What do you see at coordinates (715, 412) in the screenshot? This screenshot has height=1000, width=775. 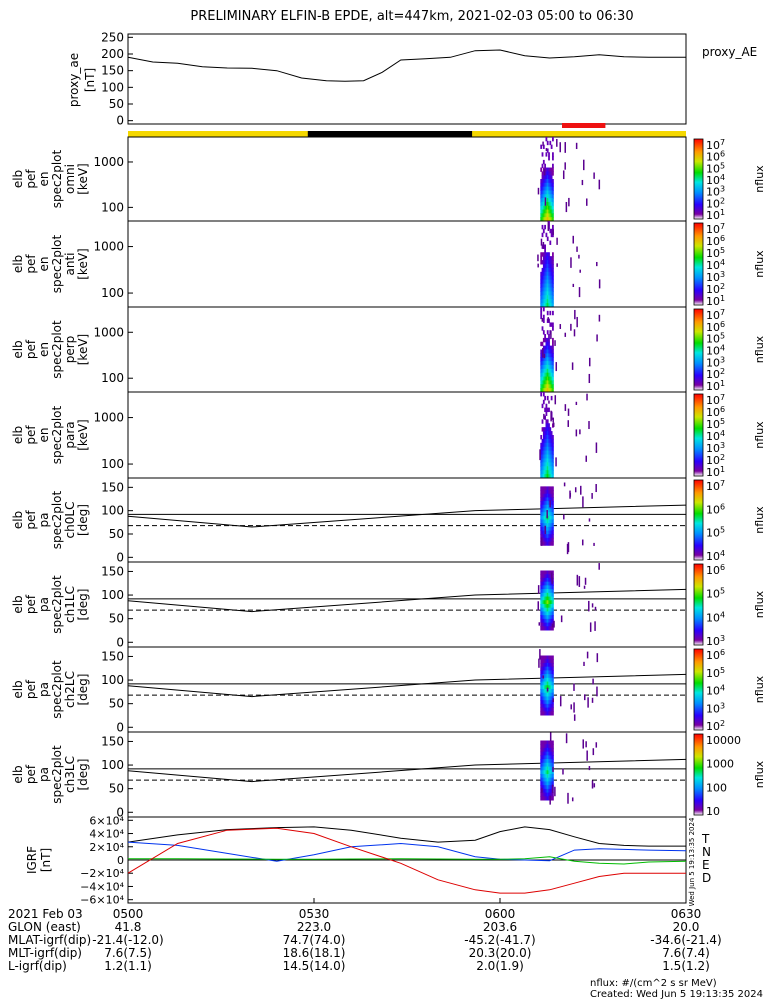 I see `colorbar-tick-label-para: 106` at bounding box center [715, 412].